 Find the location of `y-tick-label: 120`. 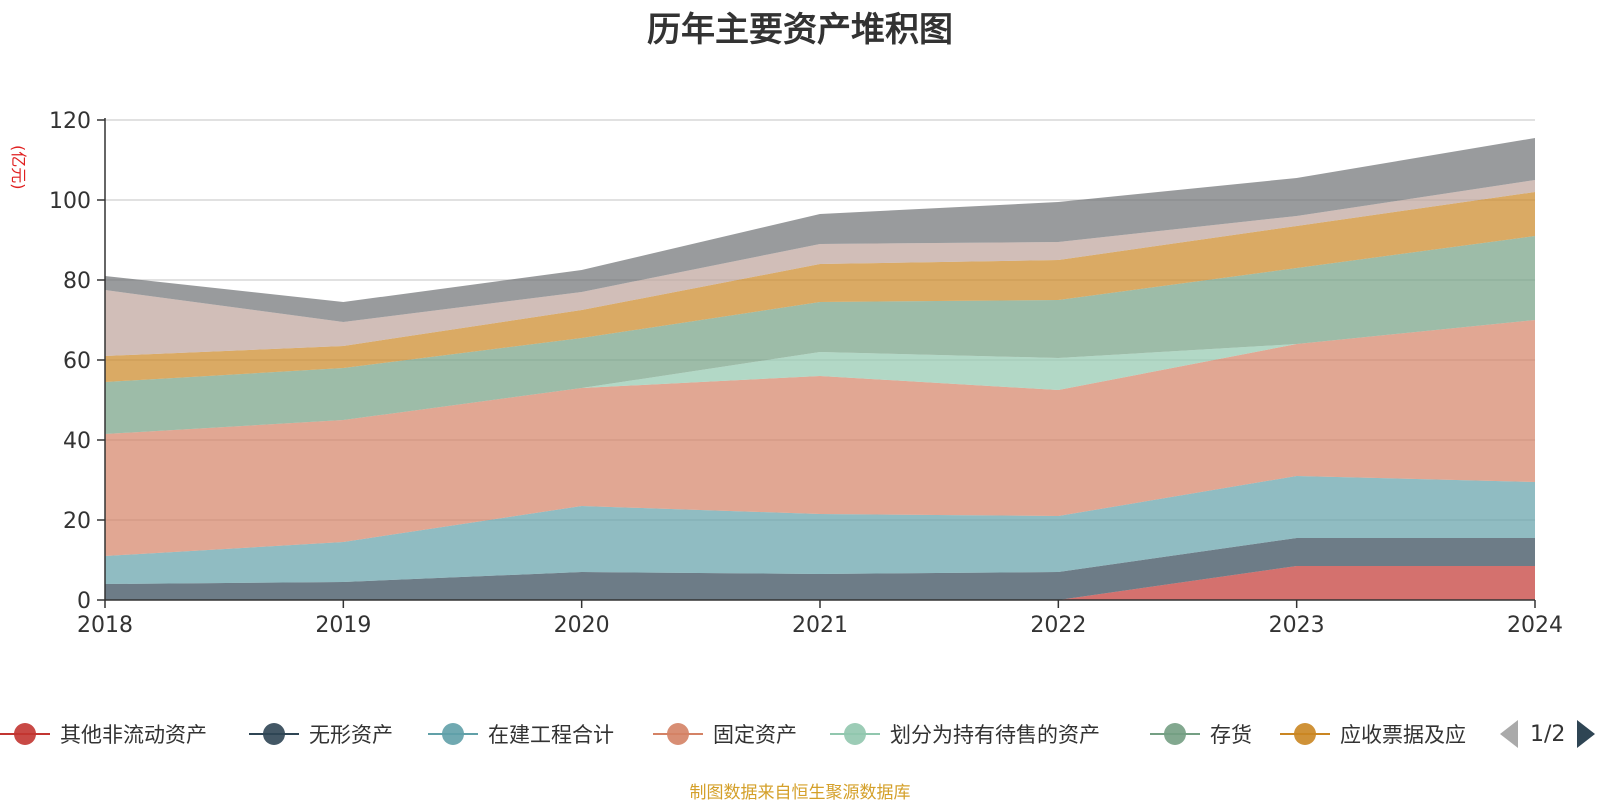

y-tick-label: 120 is located at coordinates (70, 121).